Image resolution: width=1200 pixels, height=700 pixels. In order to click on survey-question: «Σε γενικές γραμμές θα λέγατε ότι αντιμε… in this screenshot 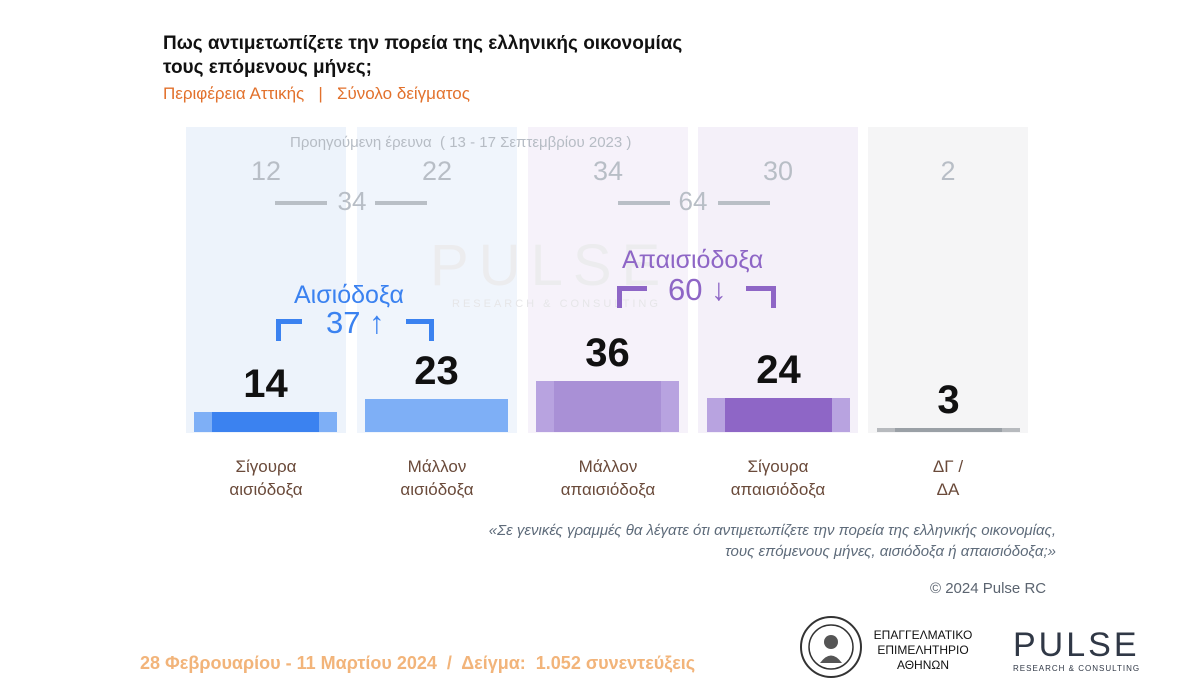, I will do `click(772, 541)`.